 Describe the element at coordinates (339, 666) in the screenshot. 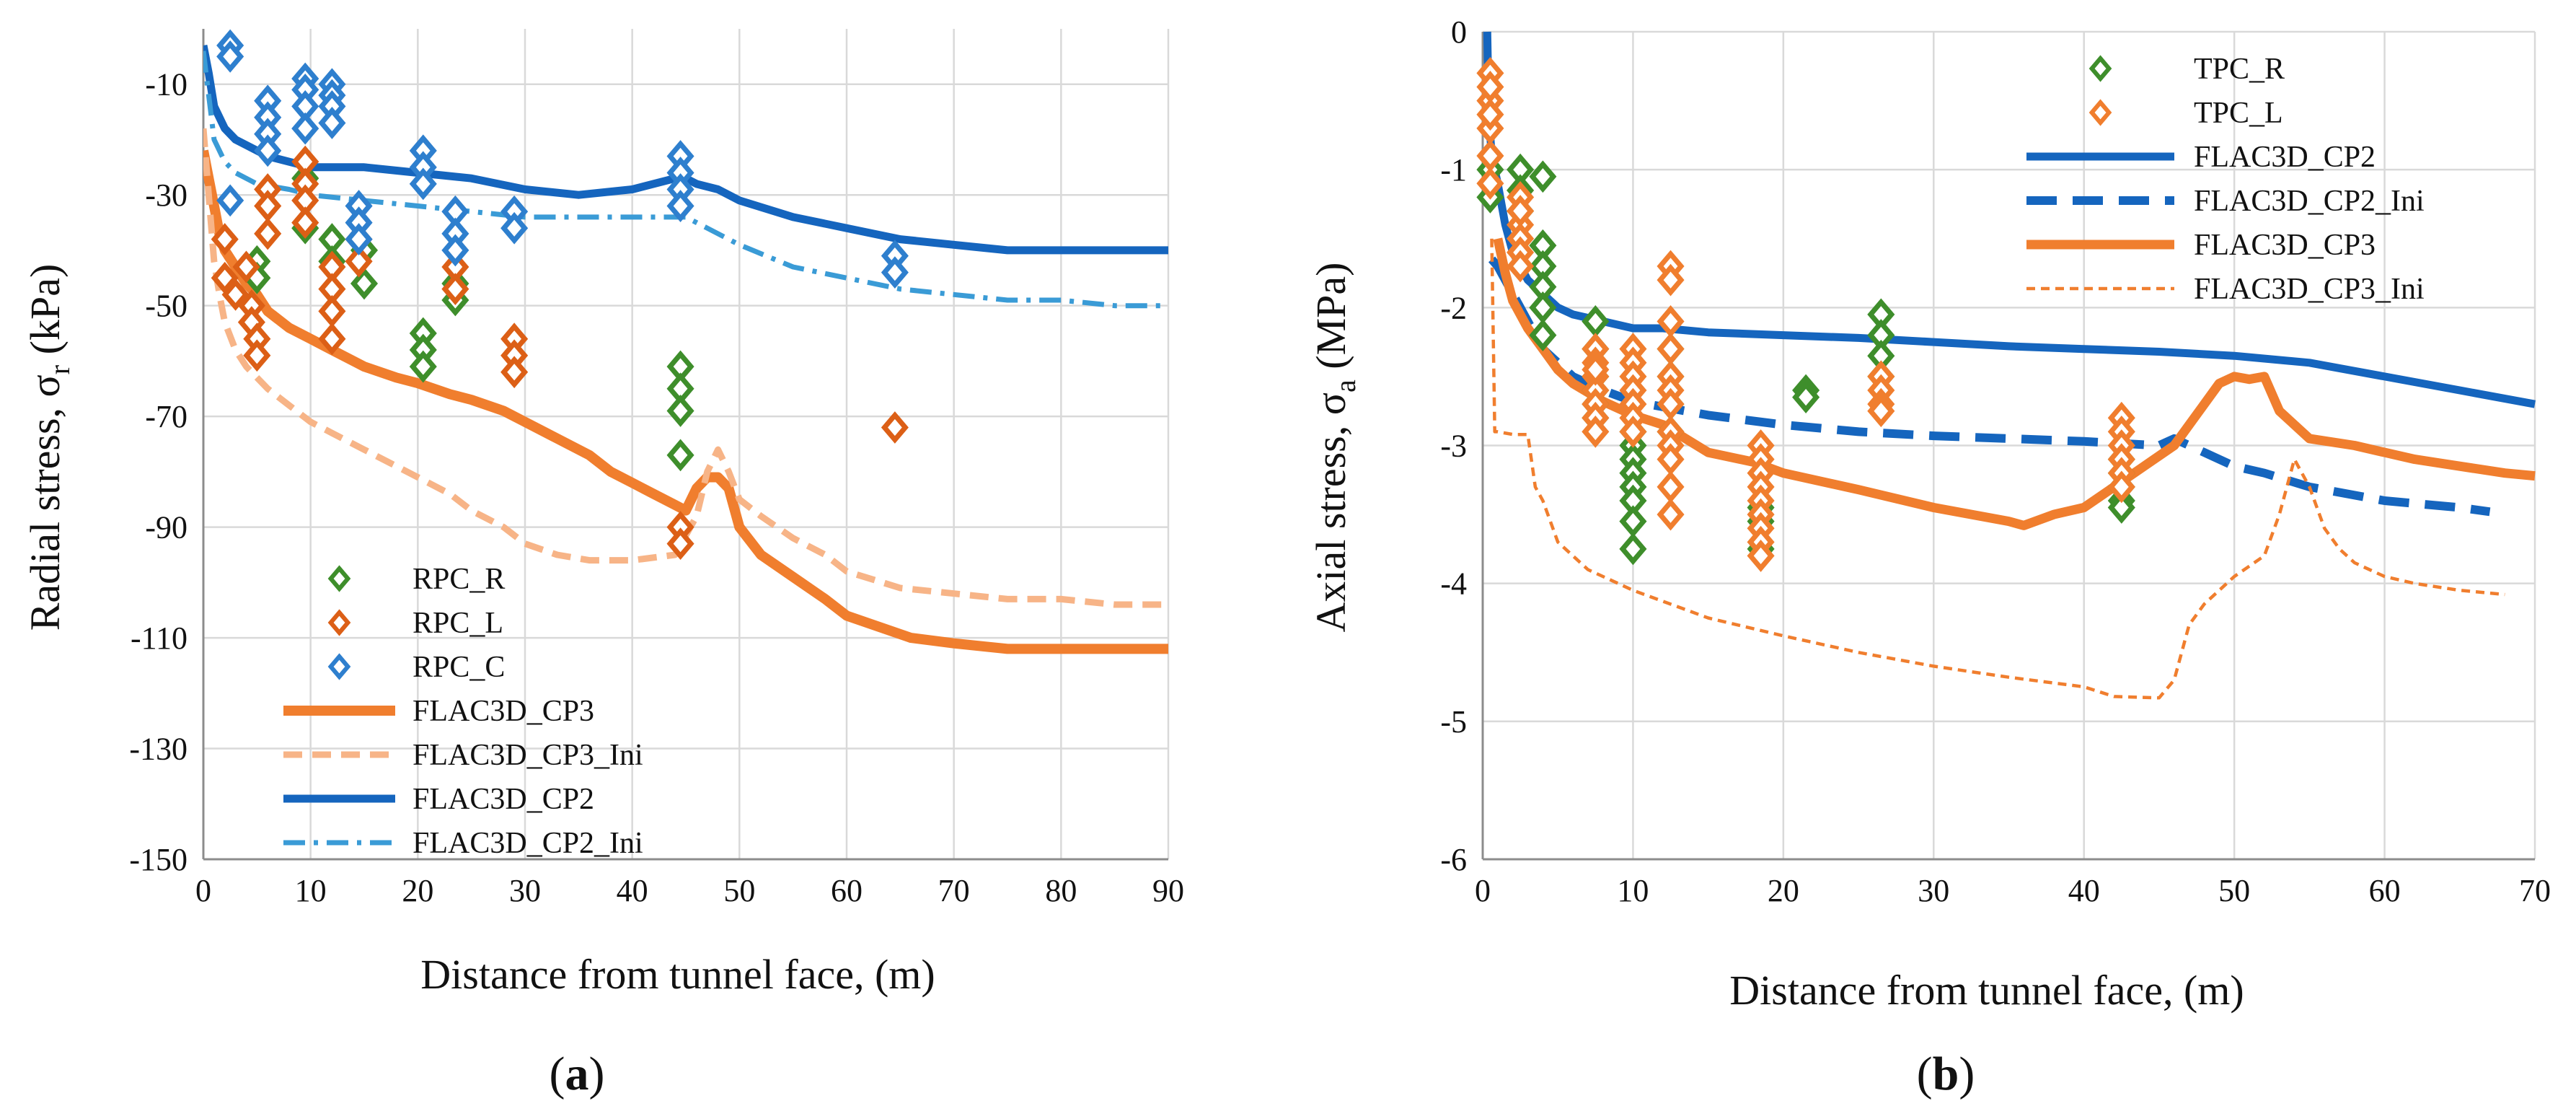

I see `legend-marker-rpc-c` at that location.